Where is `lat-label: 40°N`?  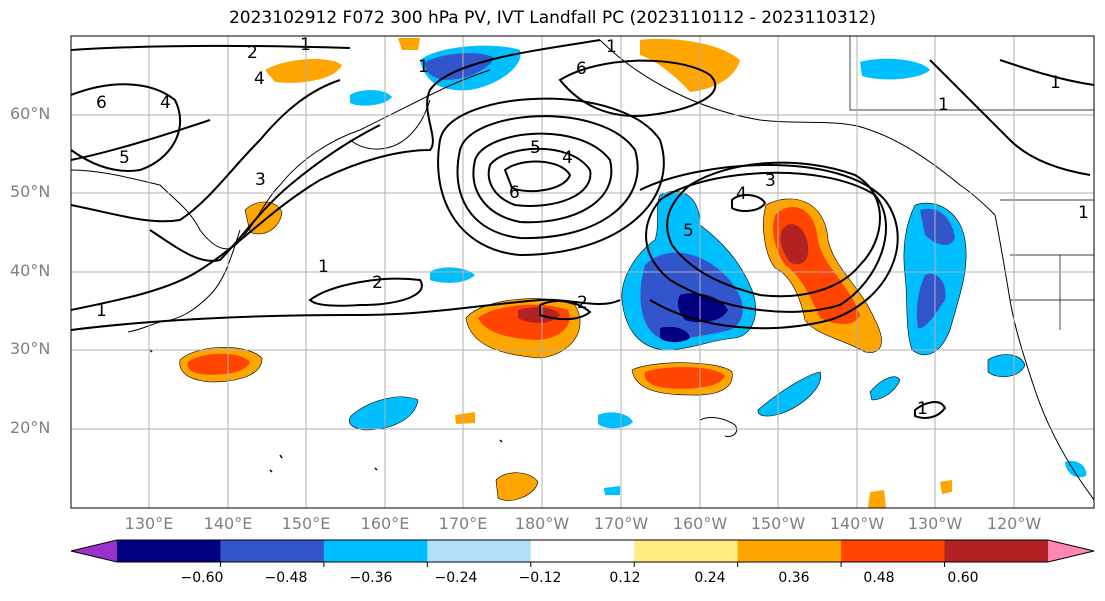 lat-label: 40°N is located at coordinates (30, 270).